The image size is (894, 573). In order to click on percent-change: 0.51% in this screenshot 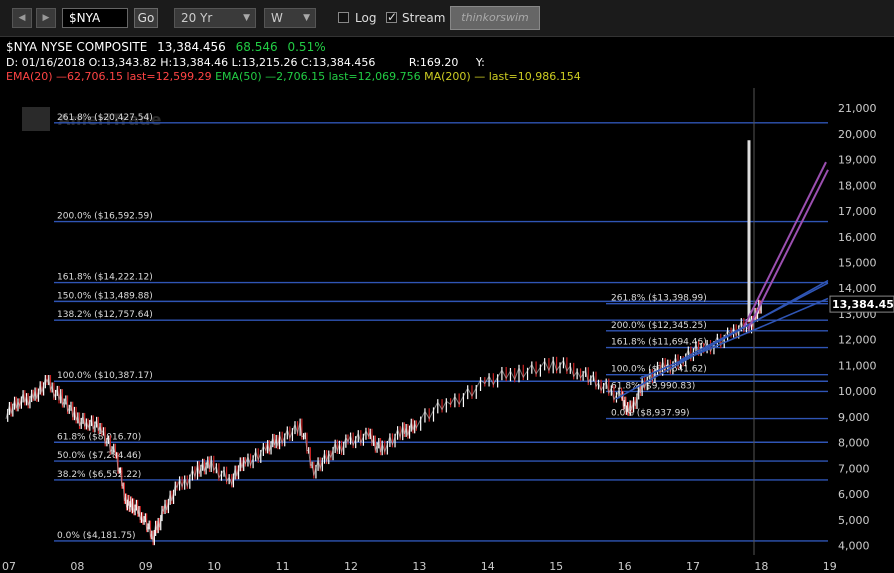, I will do `click(306, 47)`.